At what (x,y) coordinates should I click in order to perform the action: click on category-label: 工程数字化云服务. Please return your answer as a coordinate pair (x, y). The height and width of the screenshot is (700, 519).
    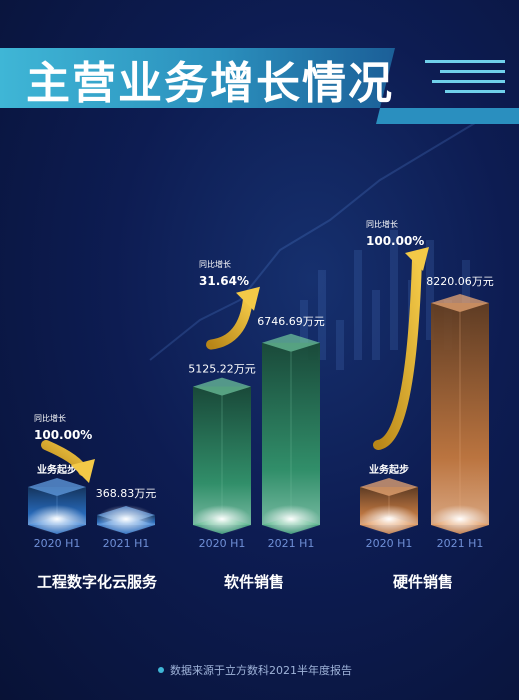
    Looking at the image, I should click on (97, 582).